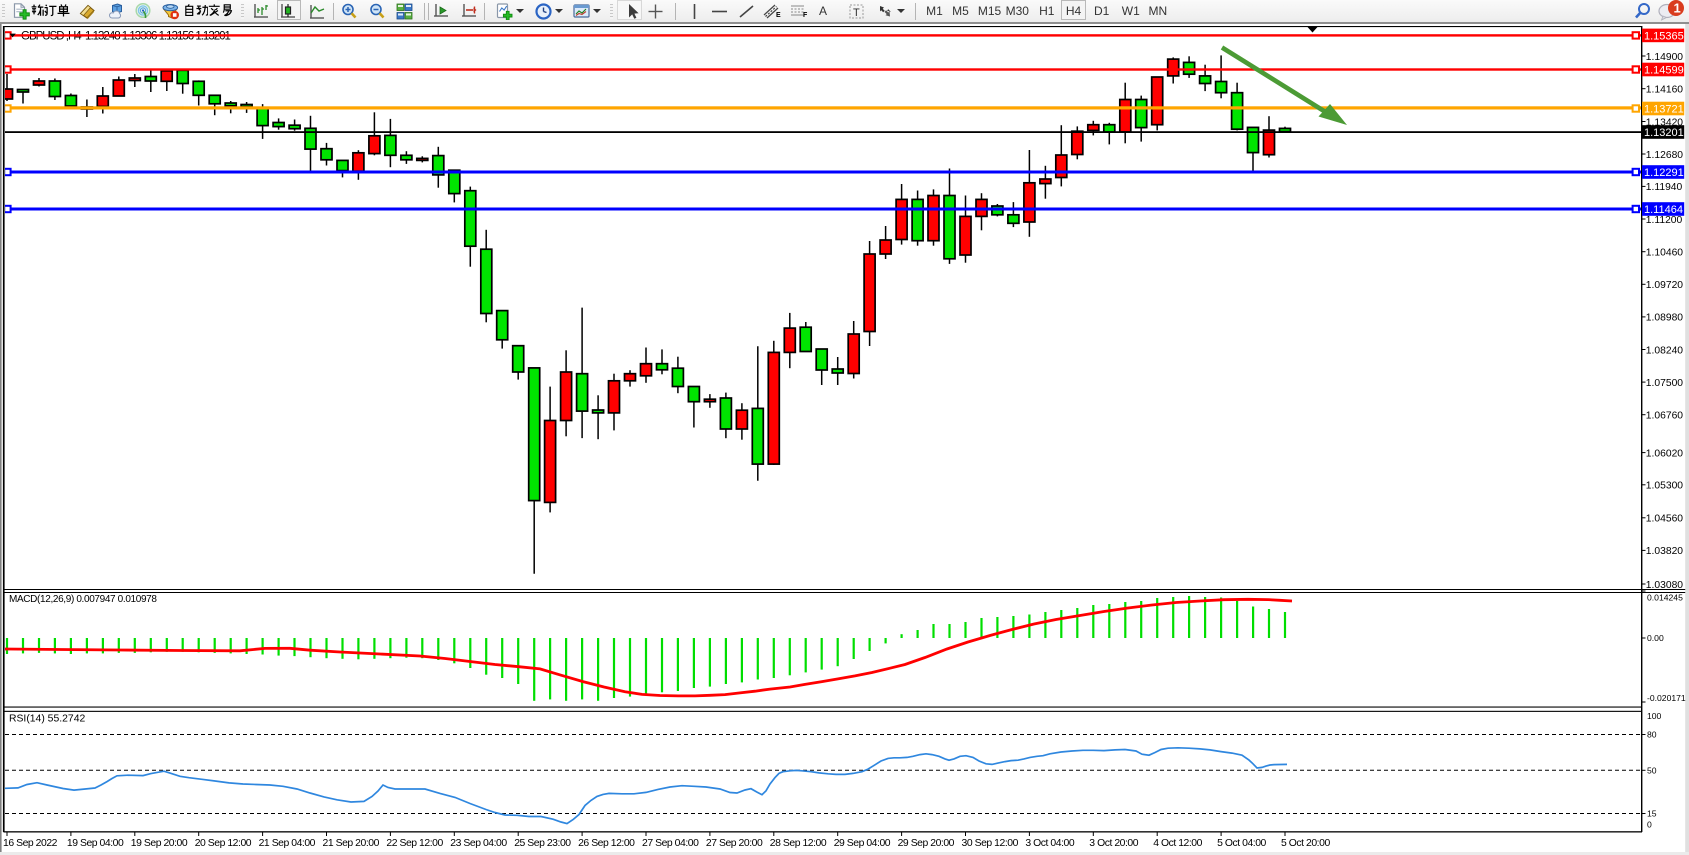  Describe the element at coordinates (1664, 109) in the screenshot. I see `svg-text: 1.13721` at that location.